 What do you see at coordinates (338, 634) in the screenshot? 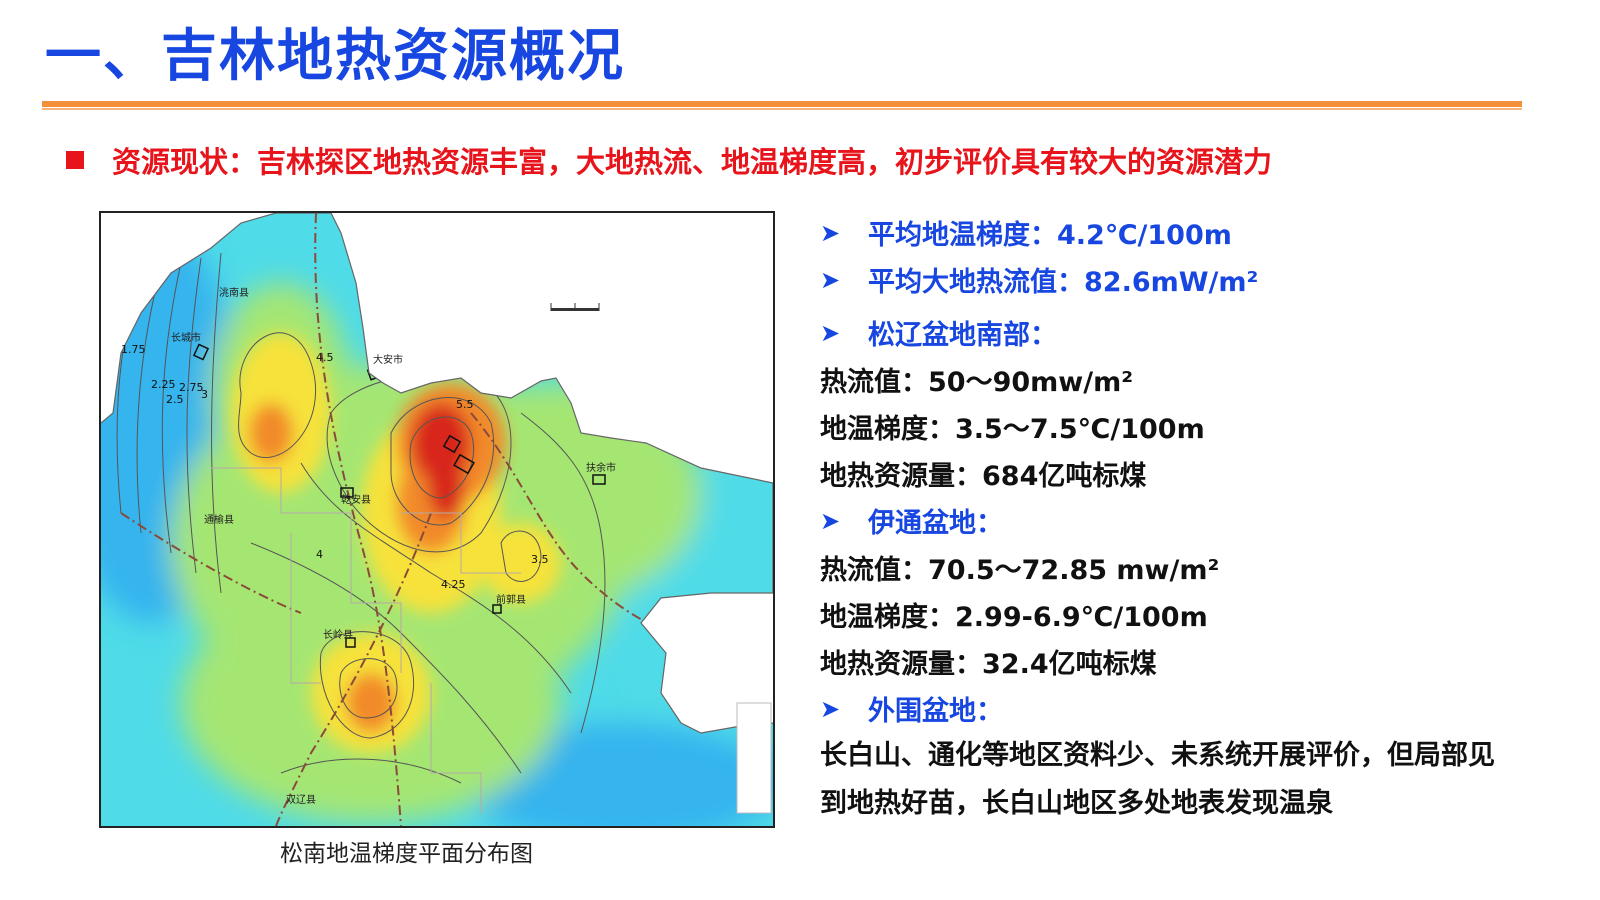
I see `map-label-changling: 长岭县` at bounding box center [338, 634].